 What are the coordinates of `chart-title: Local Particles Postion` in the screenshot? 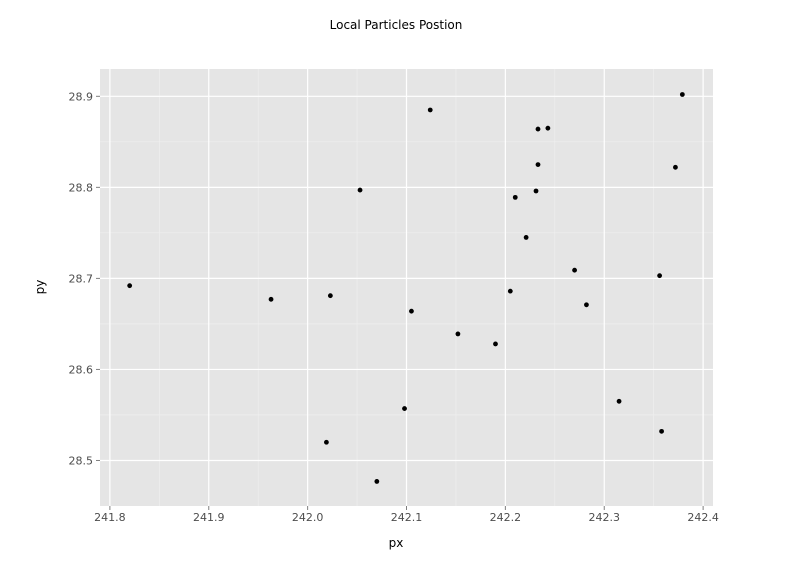 It's located at (396, 25).